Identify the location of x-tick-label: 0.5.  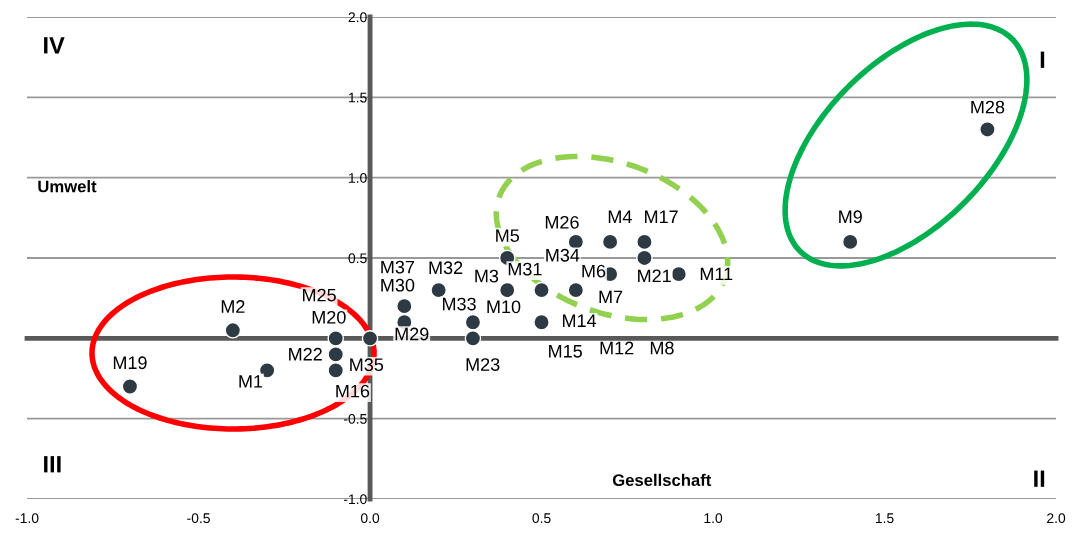
(541, 518).